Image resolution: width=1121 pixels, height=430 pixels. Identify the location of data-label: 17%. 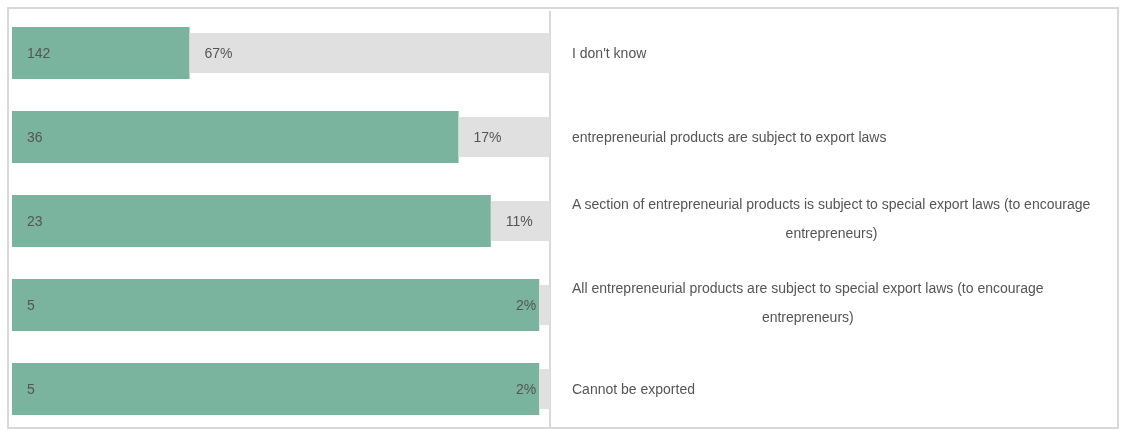
(487, 136).